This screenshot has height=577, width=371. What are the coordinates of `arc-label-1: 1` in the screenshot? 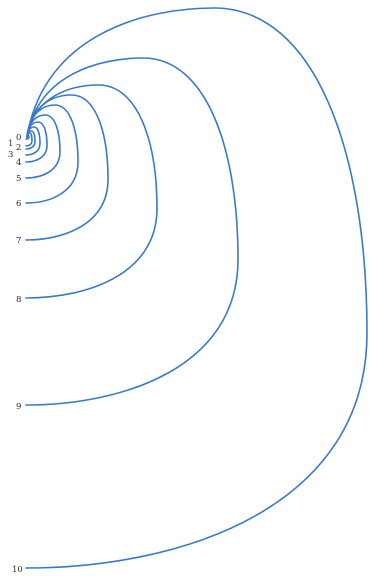 It's located at (10, 144).